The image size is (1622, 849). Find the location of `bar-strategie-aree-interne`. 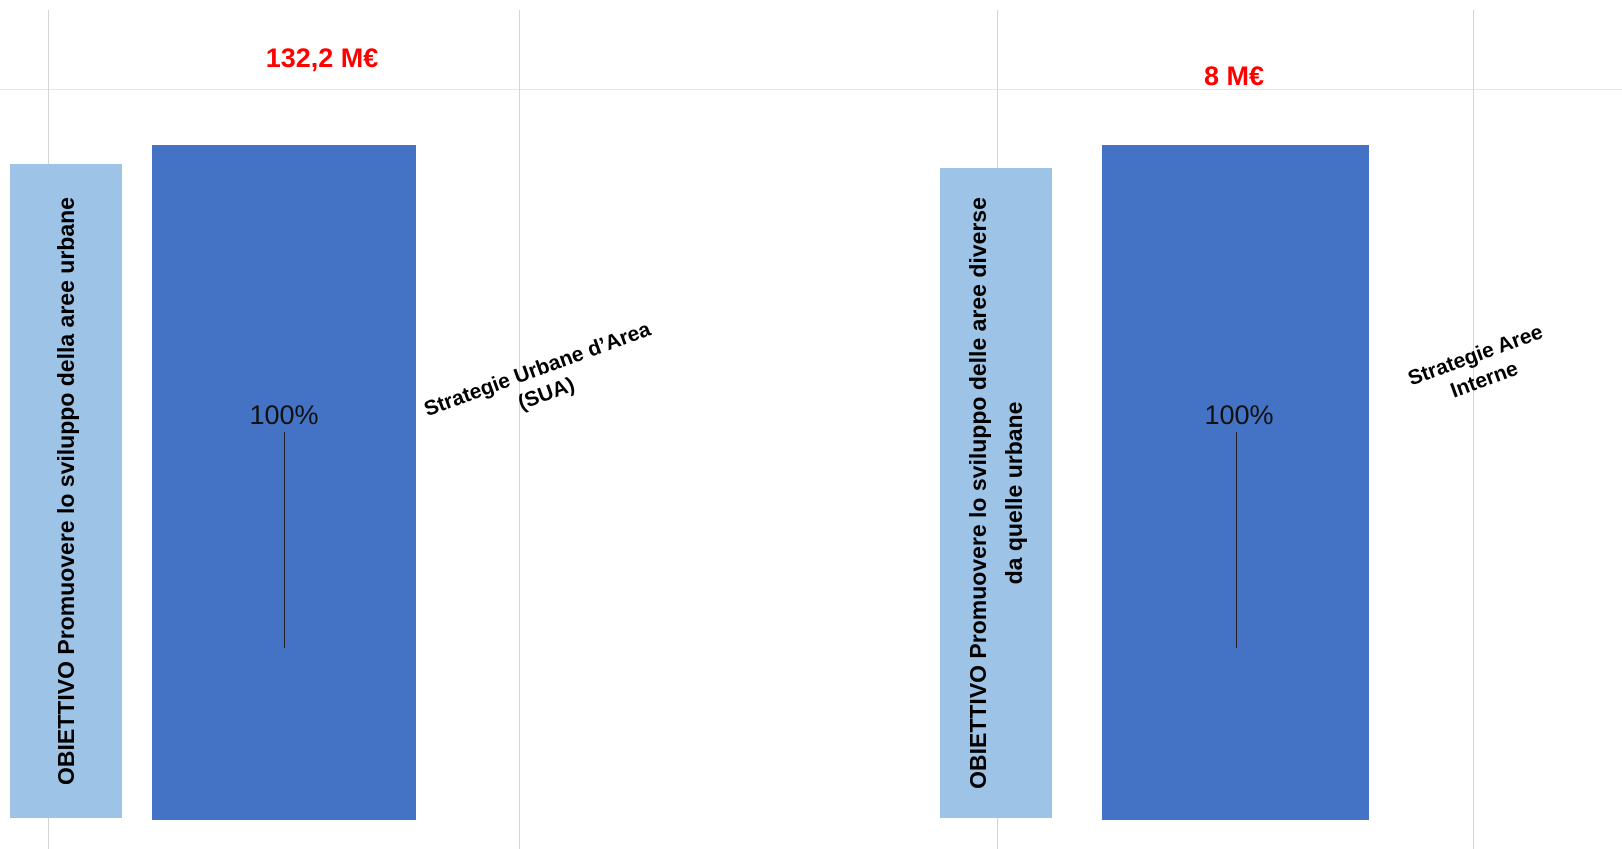

bar-strategie-aree-interne is located at coordinates (1235, 482).